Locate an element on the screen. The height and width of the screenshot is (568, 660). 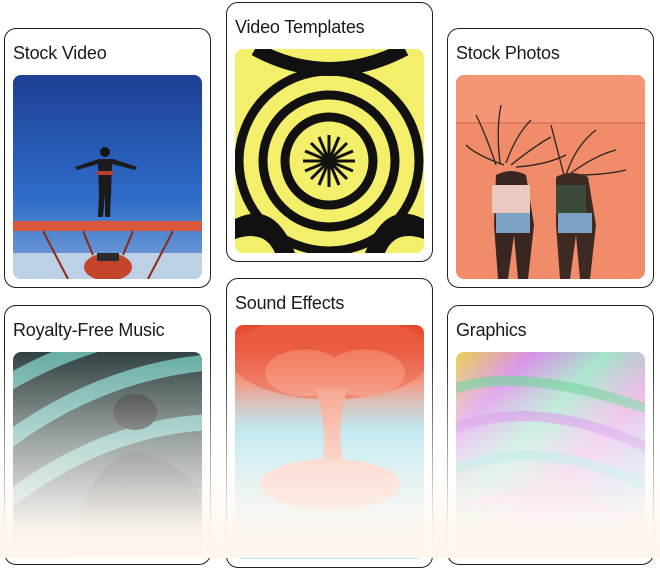
card-title: Video Templates is located at coordinates (300, 27).